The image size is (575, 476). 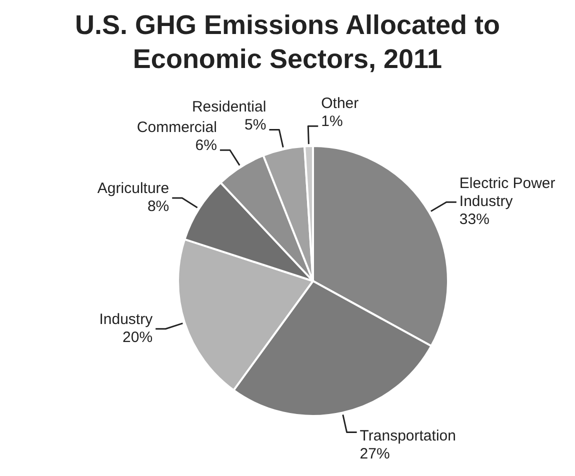 What do you see at coordinates (126, 319) in the screenshot?
I see `slice-label: Industry` at bounding box center [126, 319].